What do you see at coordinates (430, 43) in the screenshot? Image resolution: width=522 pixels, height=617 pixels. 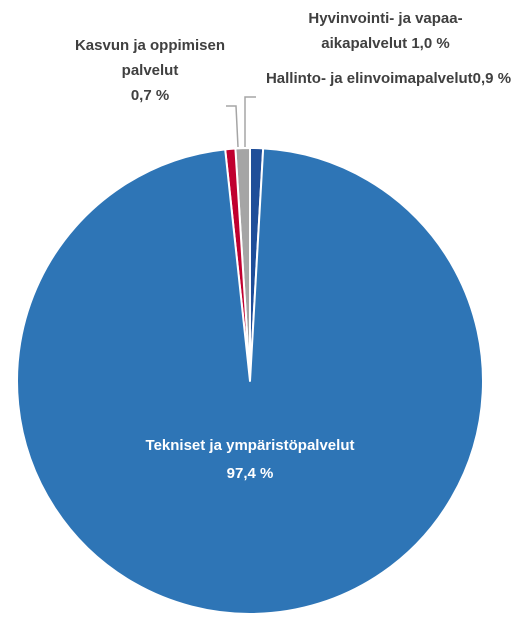 I see `value-label: 1,0 %` at bounding box center [430, 43].